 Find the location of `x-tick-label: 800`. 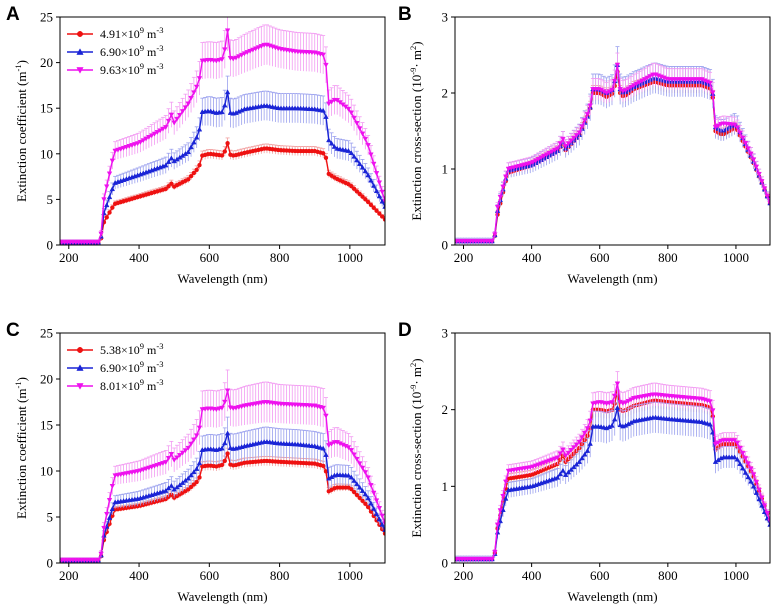

x-tick-label: 800 is located at coordinates (280, 257).